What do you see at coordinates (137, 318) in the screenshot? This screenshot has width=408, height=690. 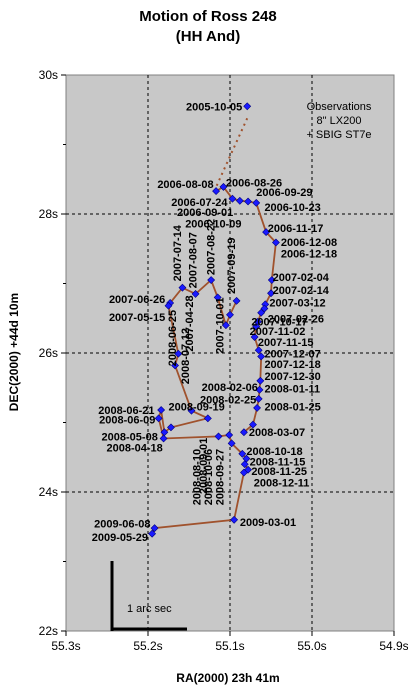 I see `date-label: 2007-05-15` at bounding box center [137, 318].